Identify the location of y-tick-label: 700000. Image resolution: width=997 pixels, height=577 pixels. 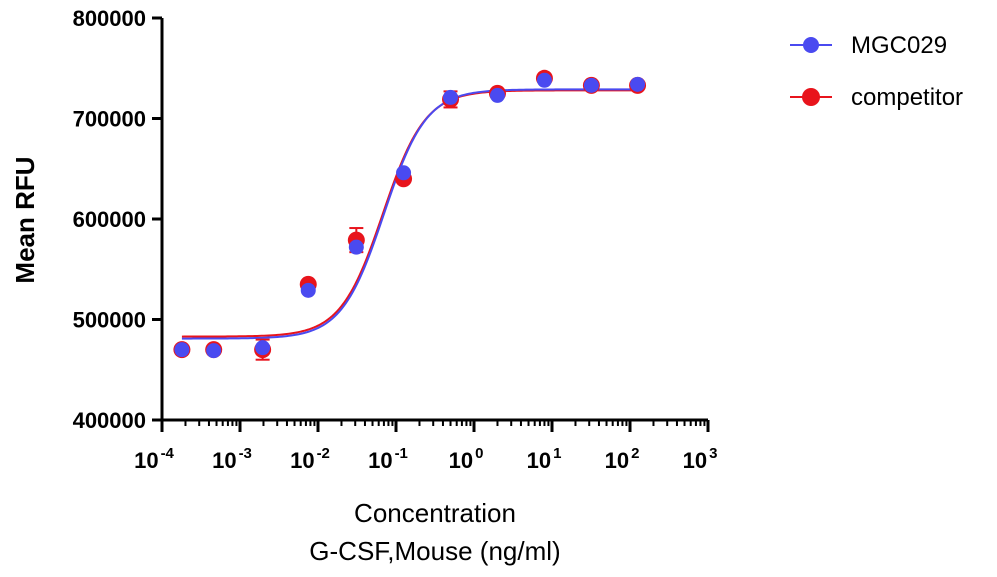
(109, 119).